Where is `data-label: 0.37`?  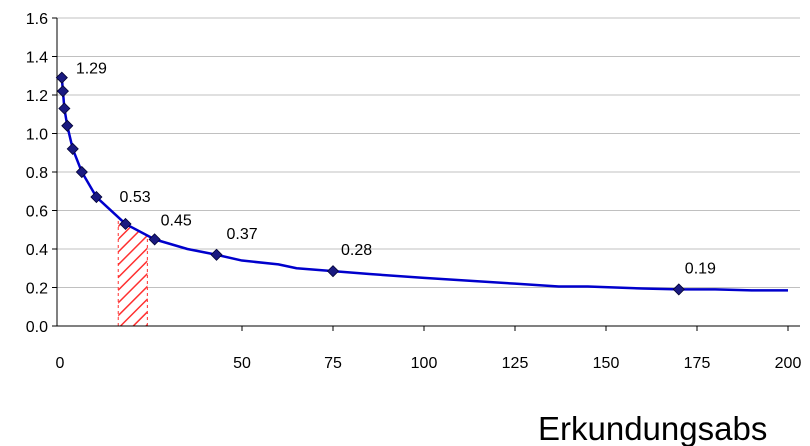 data-label: 0.37 is located at coordinates (242, 234).